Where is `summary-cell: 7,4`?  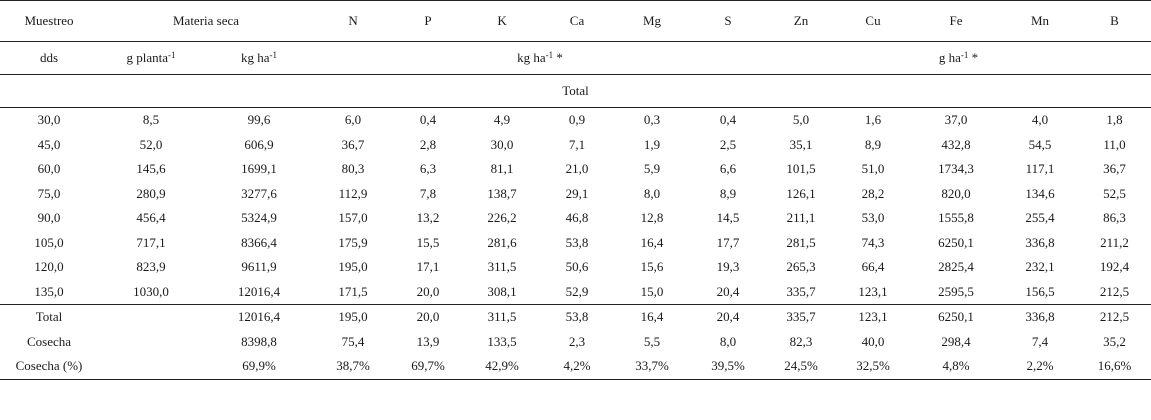 summary-cell: 7,4 is located at coordinates (1040, 341).